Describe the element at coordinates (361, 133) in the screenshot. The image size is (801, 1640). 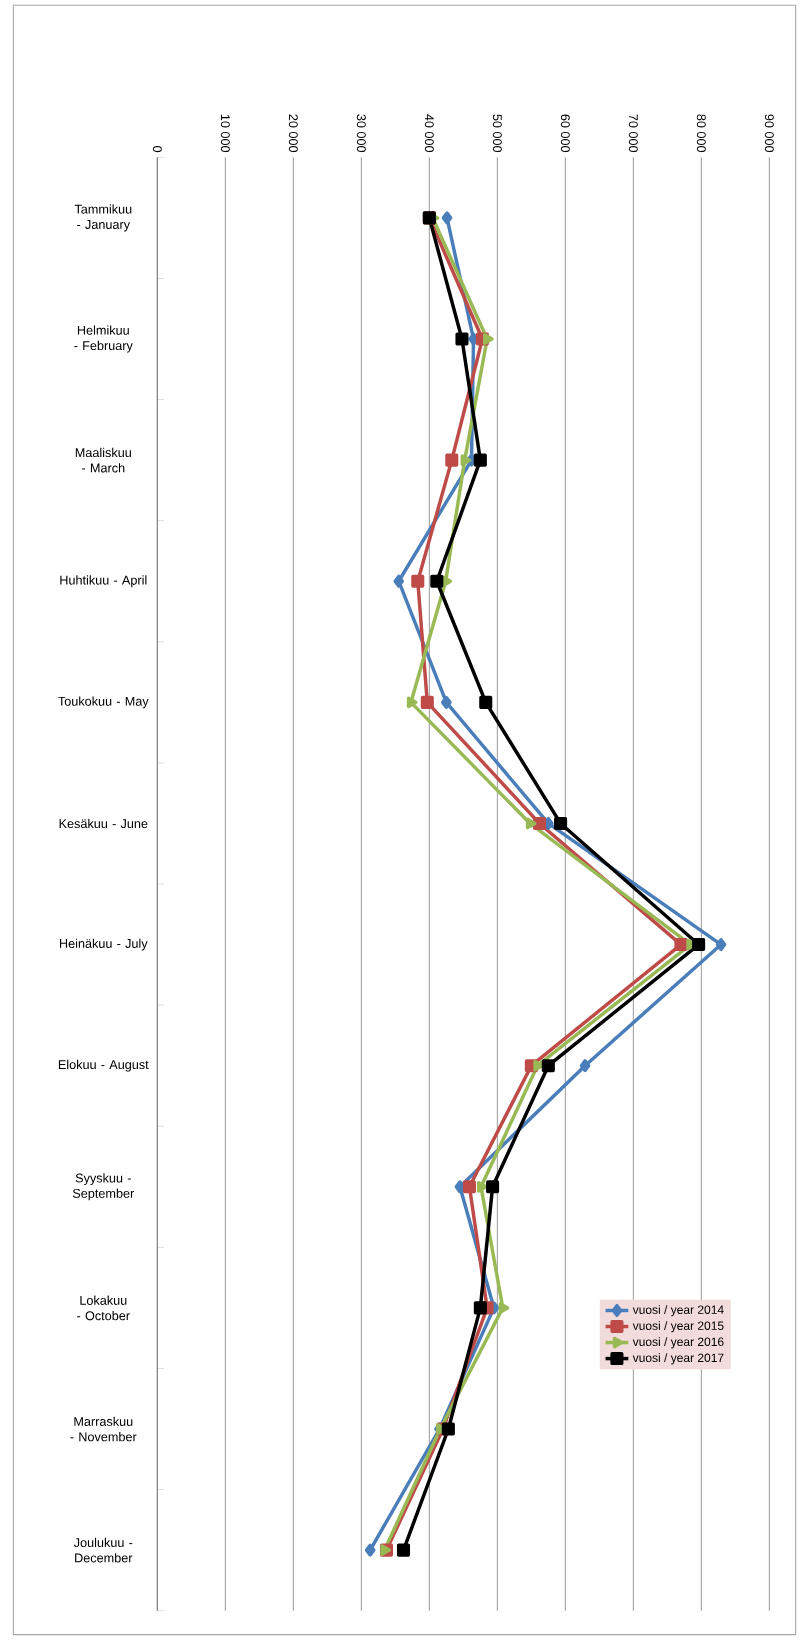
I see `x-tick-label: 30 000` at that location.